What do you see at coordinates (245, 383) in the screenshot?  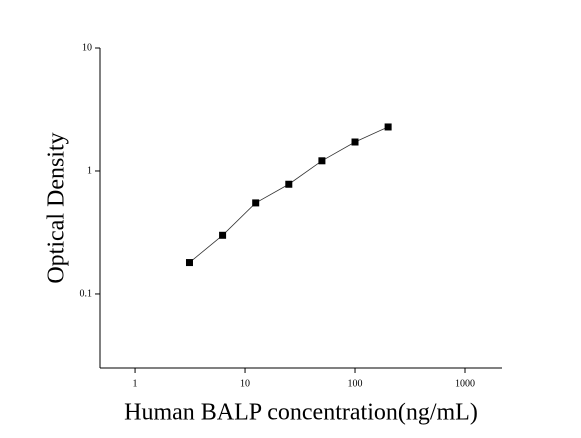 I see `x-tick-label: 10` at bounding box center [245, 383].